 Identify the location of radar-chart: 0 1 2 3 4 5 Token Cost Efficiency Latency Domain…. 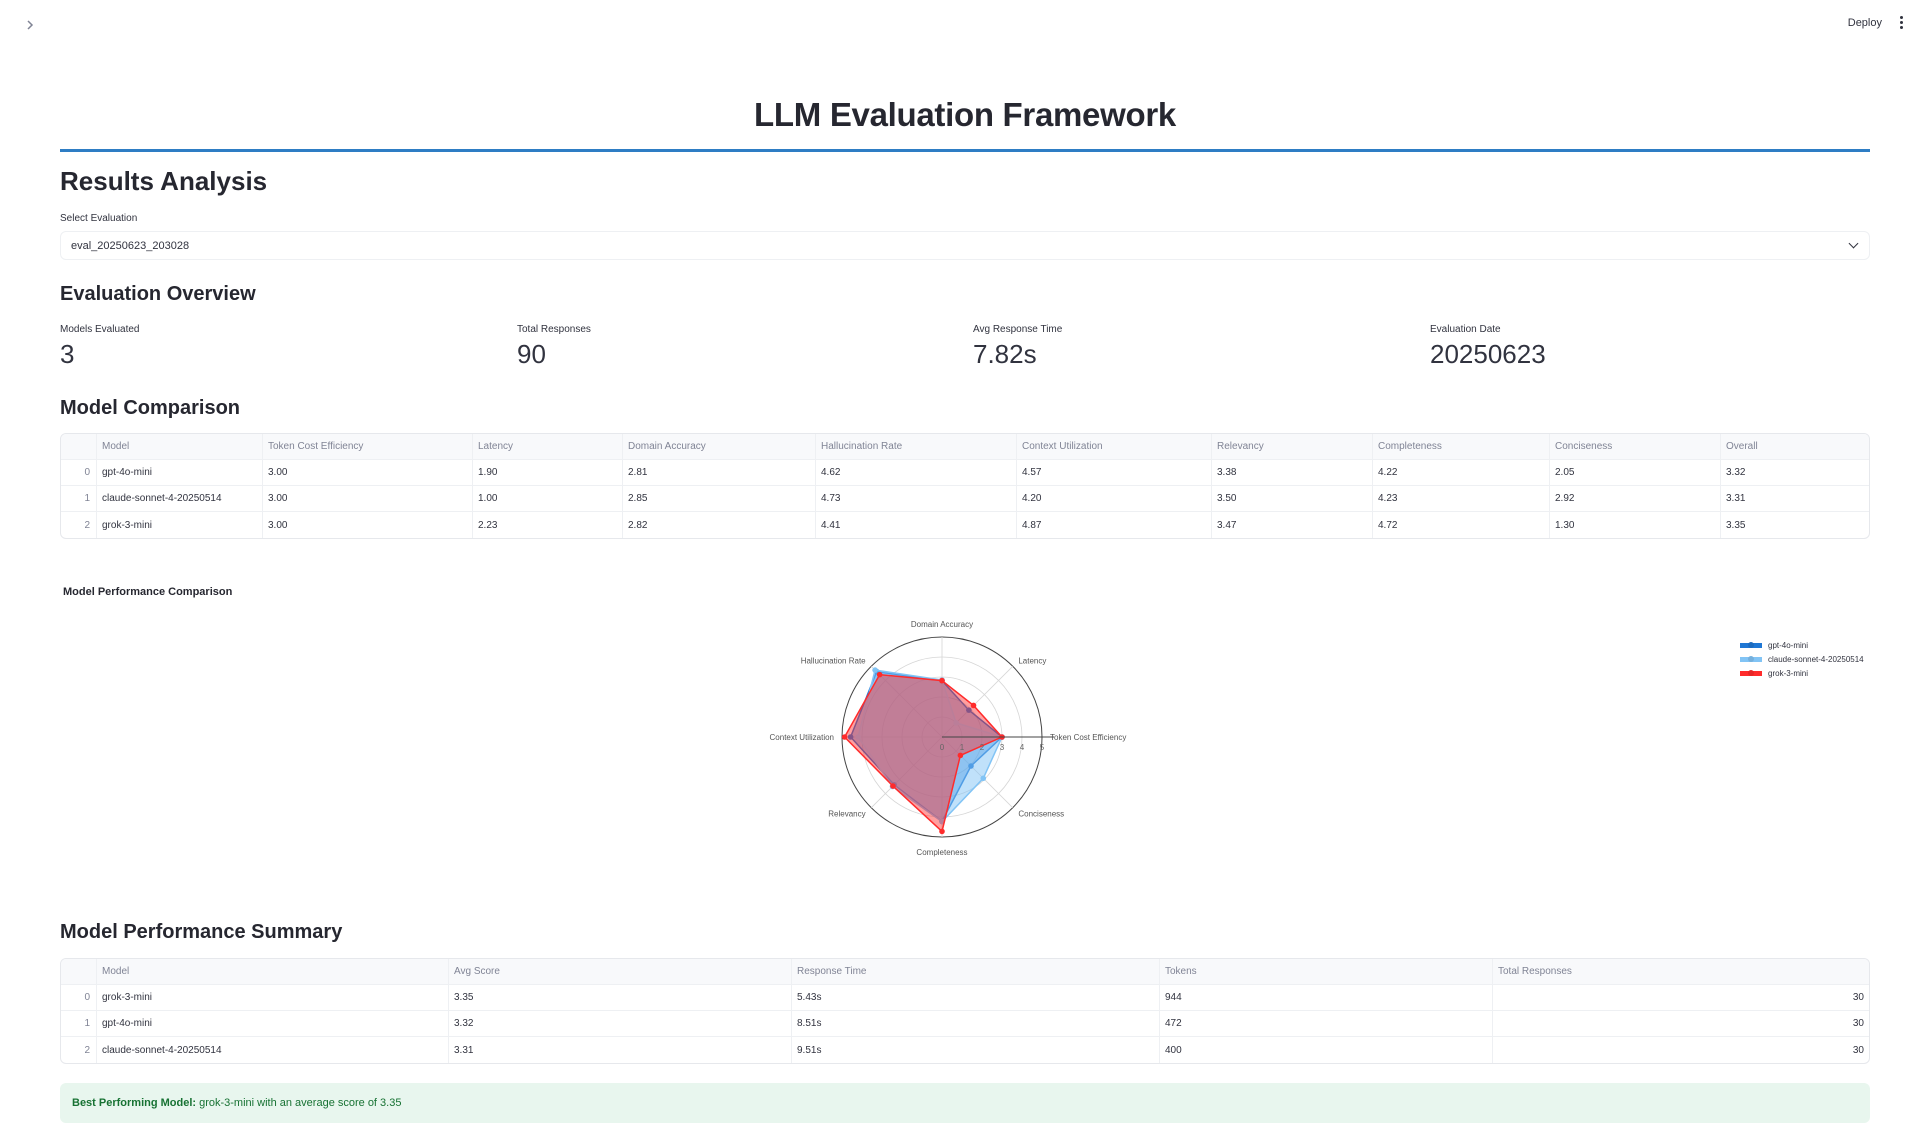
(940, 740).